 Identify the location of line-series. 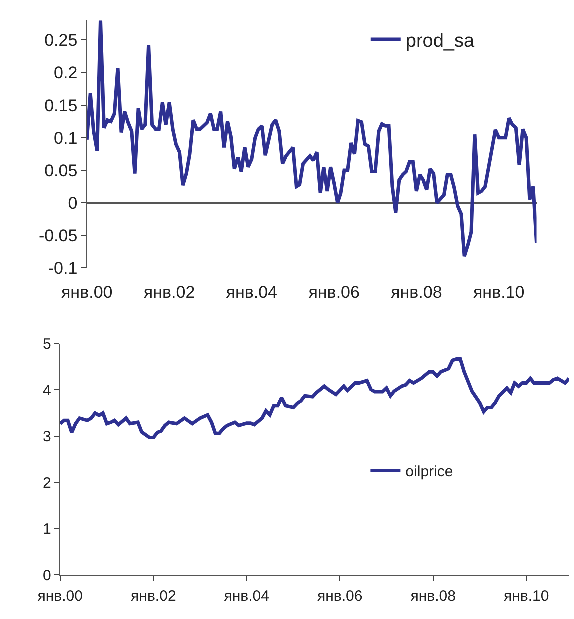
(315, 398).